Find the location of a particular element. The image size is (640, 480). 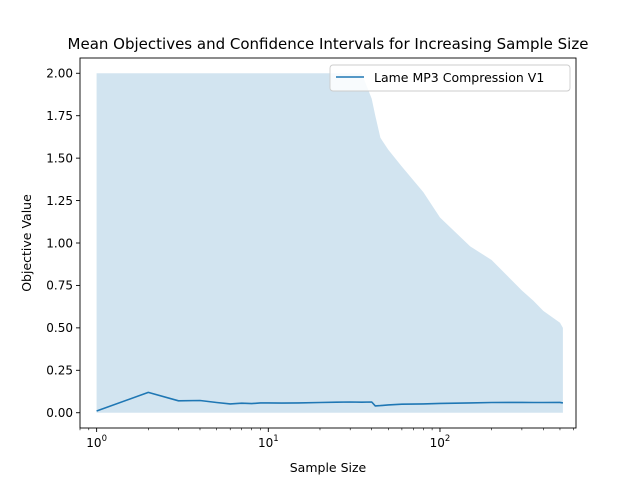

x-axis-ticks: 10⁰ 10¹ 10² is located at coordinates (268, 439).